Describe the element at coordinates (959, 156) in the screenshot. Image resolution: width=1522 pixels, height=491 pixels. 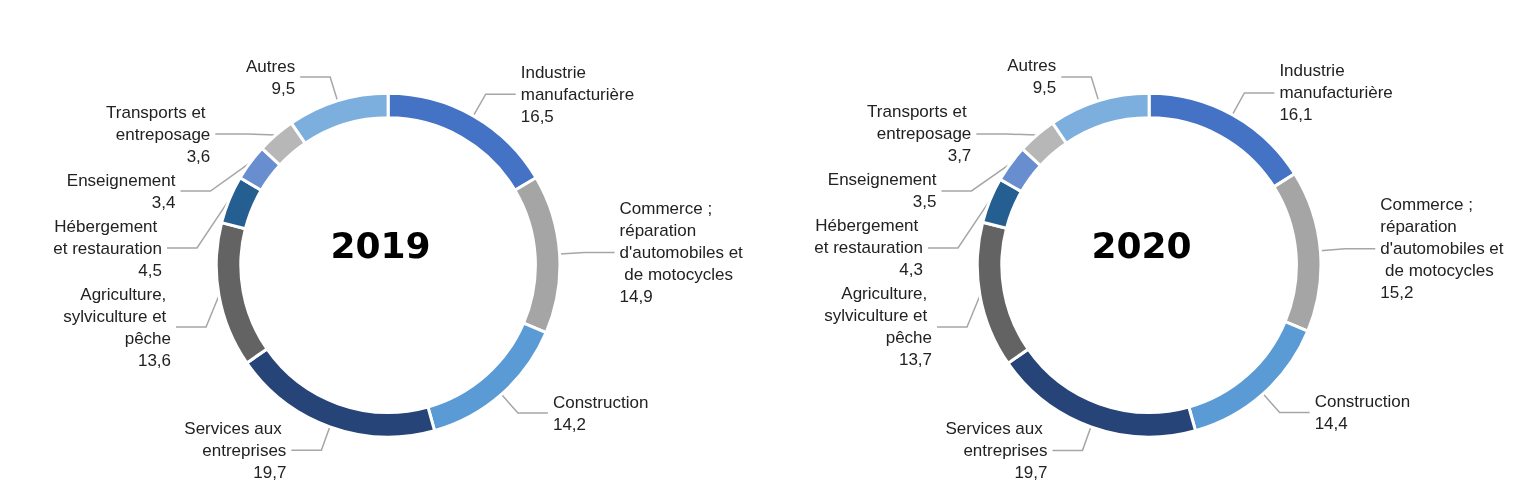
I see `data-label: 3,7` at that location.